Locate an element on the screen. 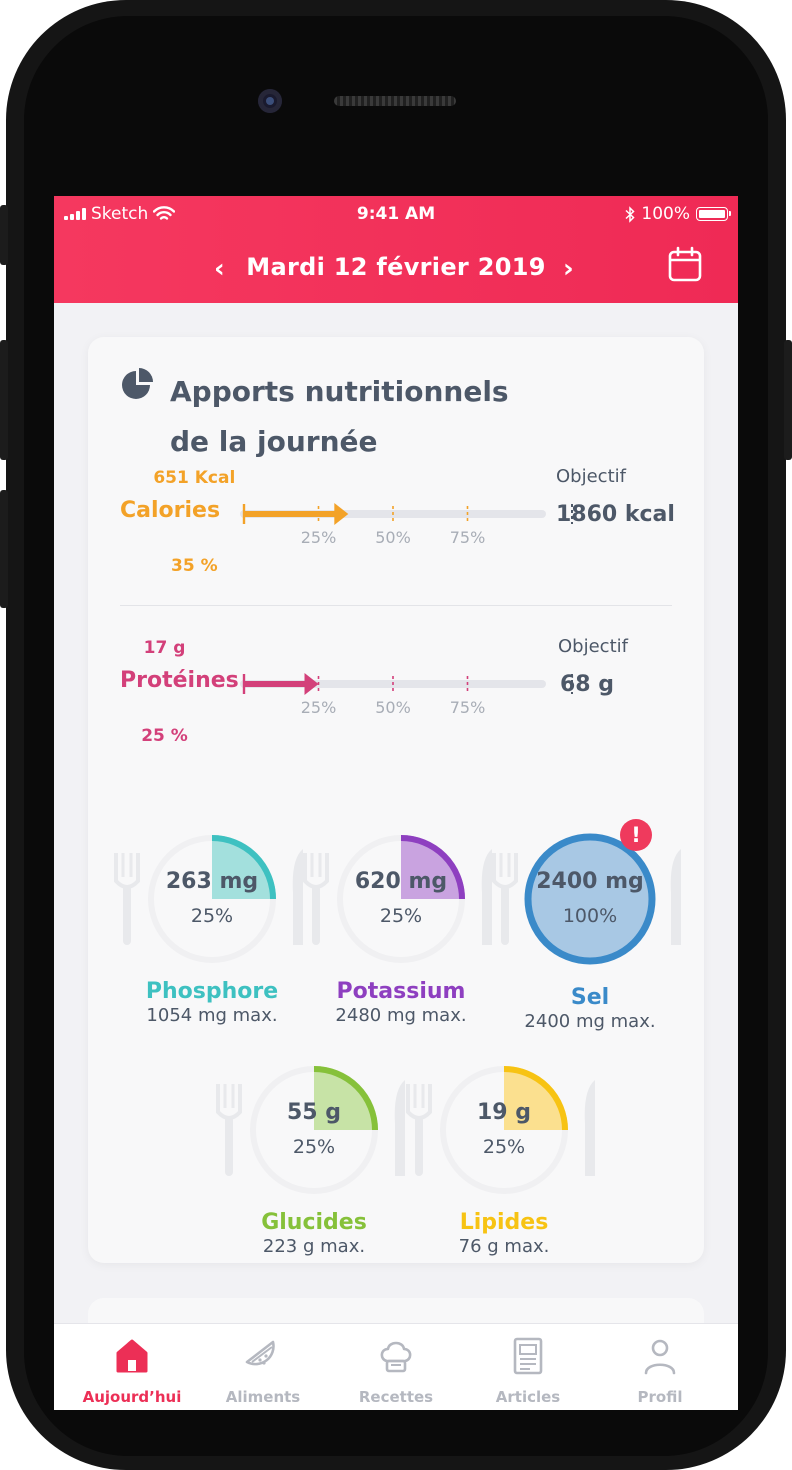 The image size is (792, 1470). date-title: Mardi 12 février 2019 is located at coordinates (396, 267).